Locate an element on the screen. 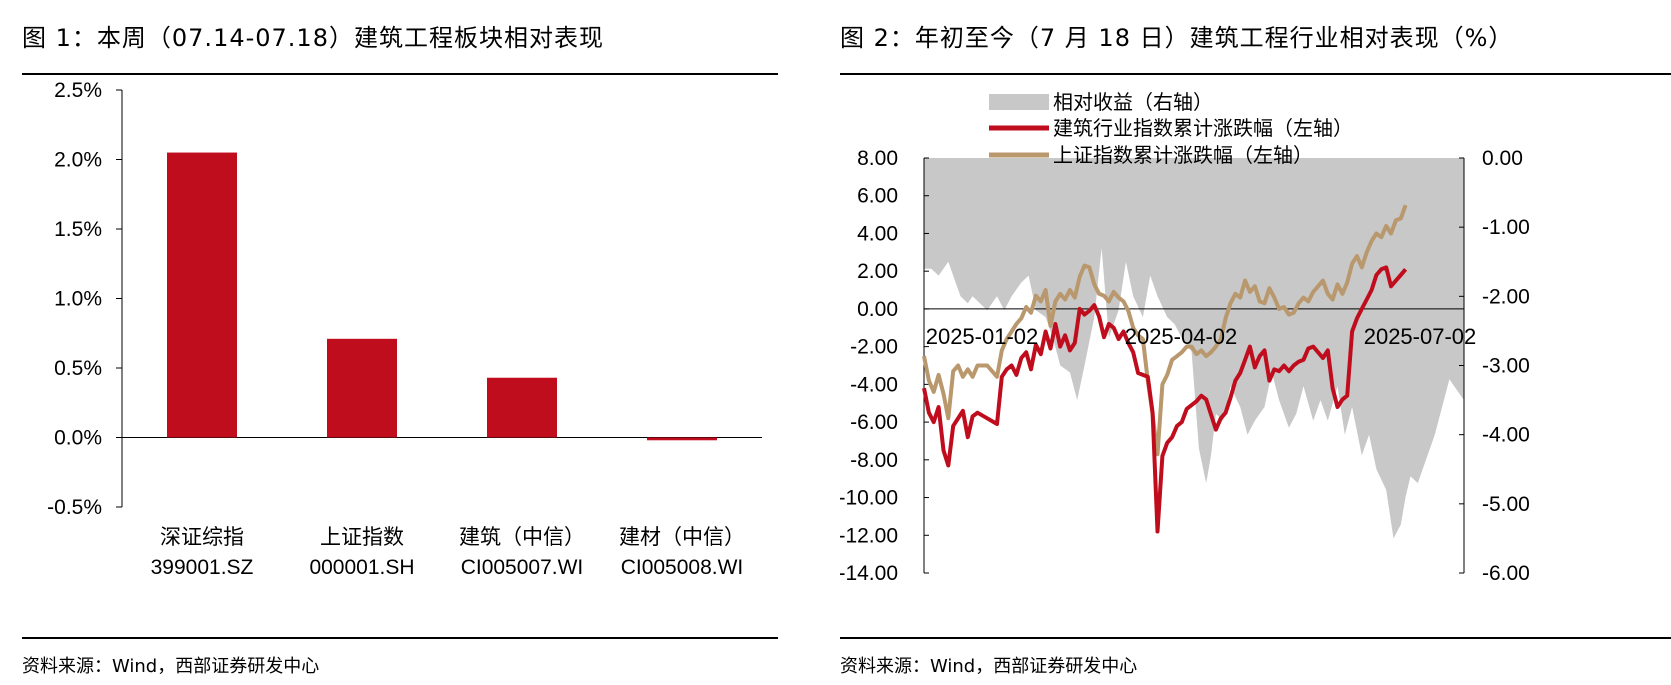 This screenshot has height=685, width=1671. left-tick-label: 2.00 is located at coordinates (877, 271).